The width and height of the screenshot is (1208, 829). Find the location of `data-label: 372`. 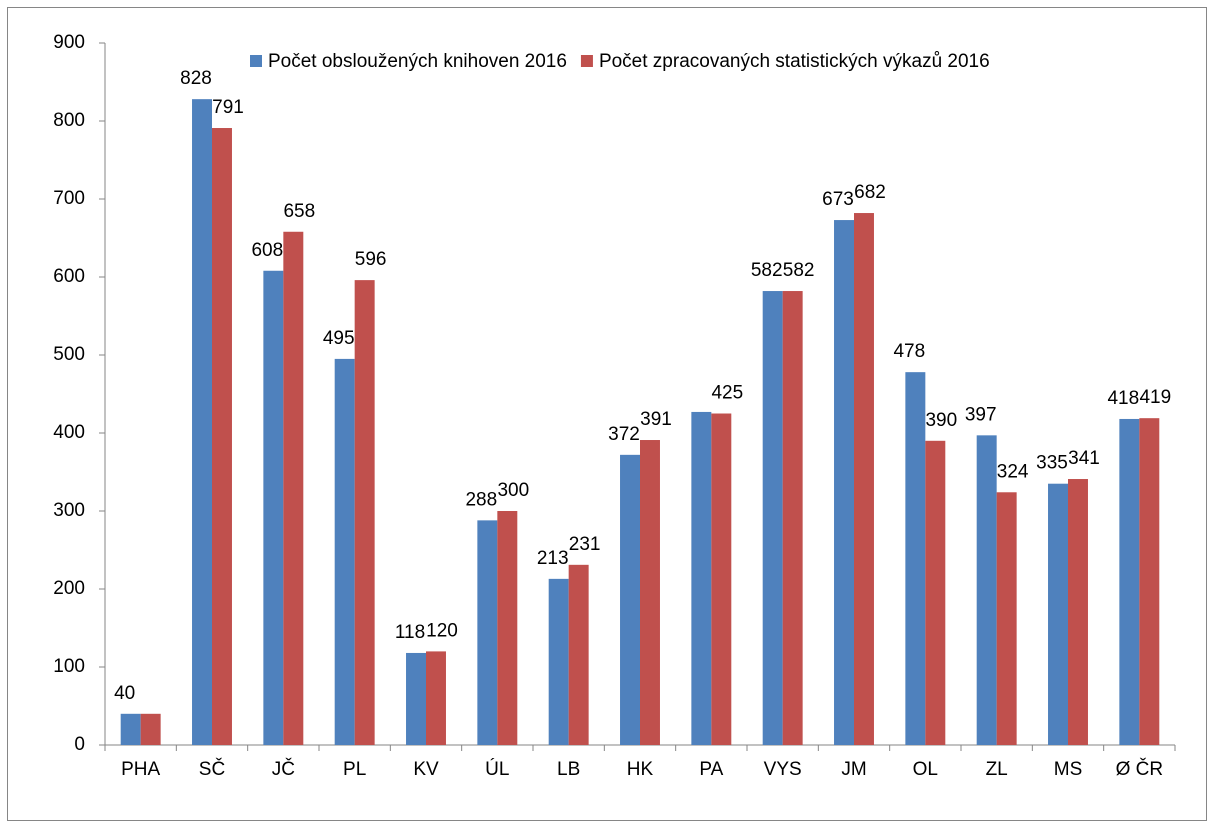

data-label: 372 is located at coordinates (624, 434).